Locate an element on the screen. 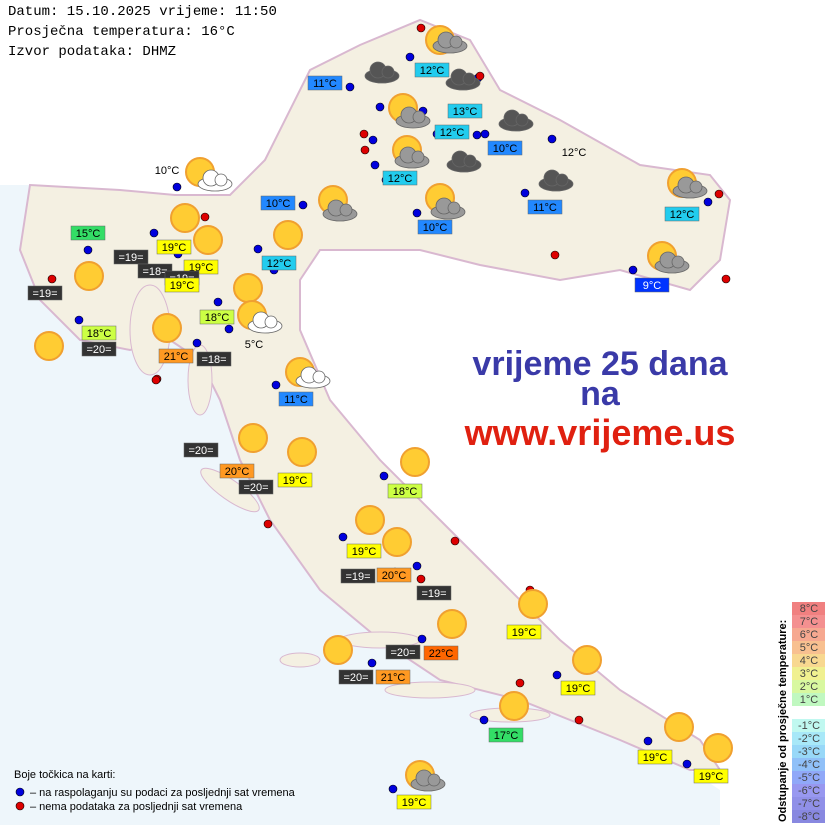  station-temp: =20= is located at coordinates (402, 653).